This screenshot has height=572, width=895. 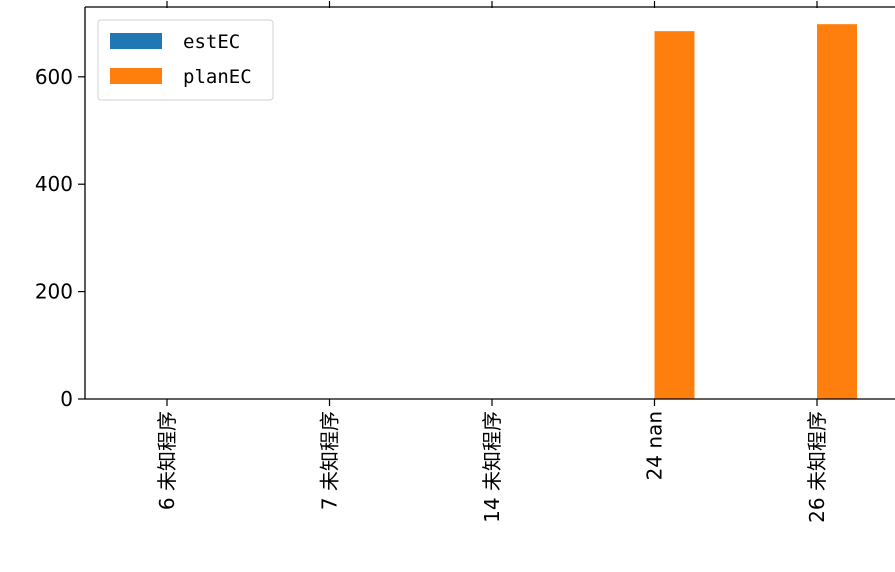 What do you see at coordinates (167, 460) in the screenshot?
I see `x-tick-label-0: 6 未知程序` at bounding box center [167, 460].